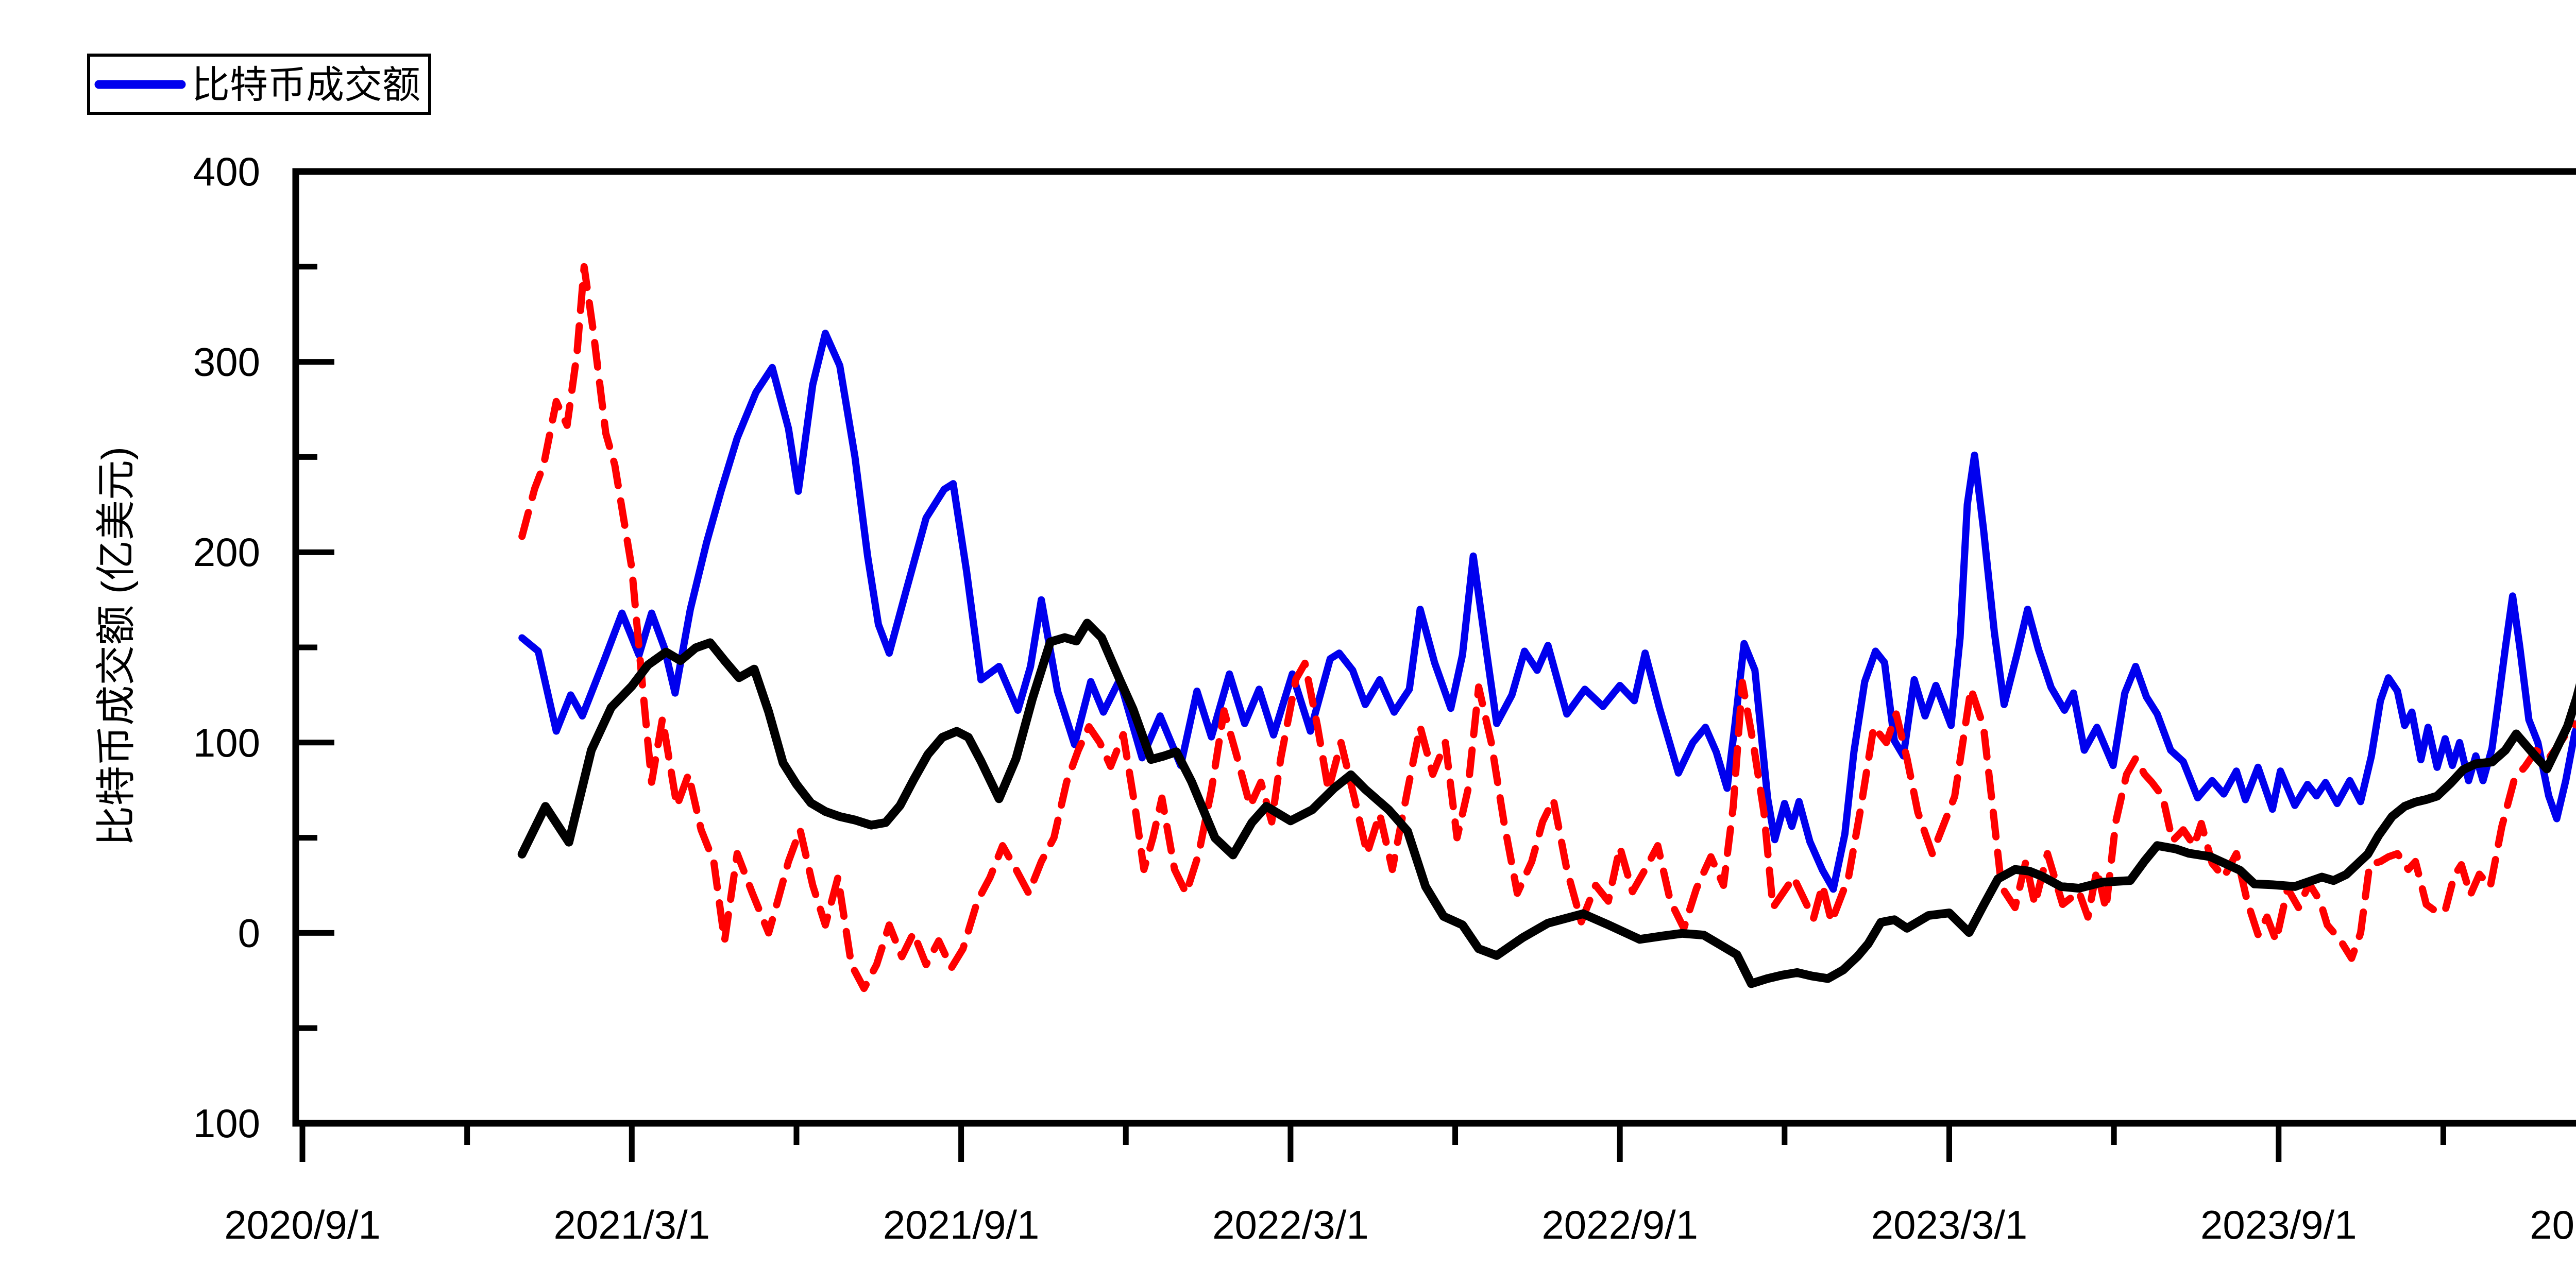 This screenshot has height=1268, width=2576. I want to click on left-axis-tick-label: 400, so click(226, 171).